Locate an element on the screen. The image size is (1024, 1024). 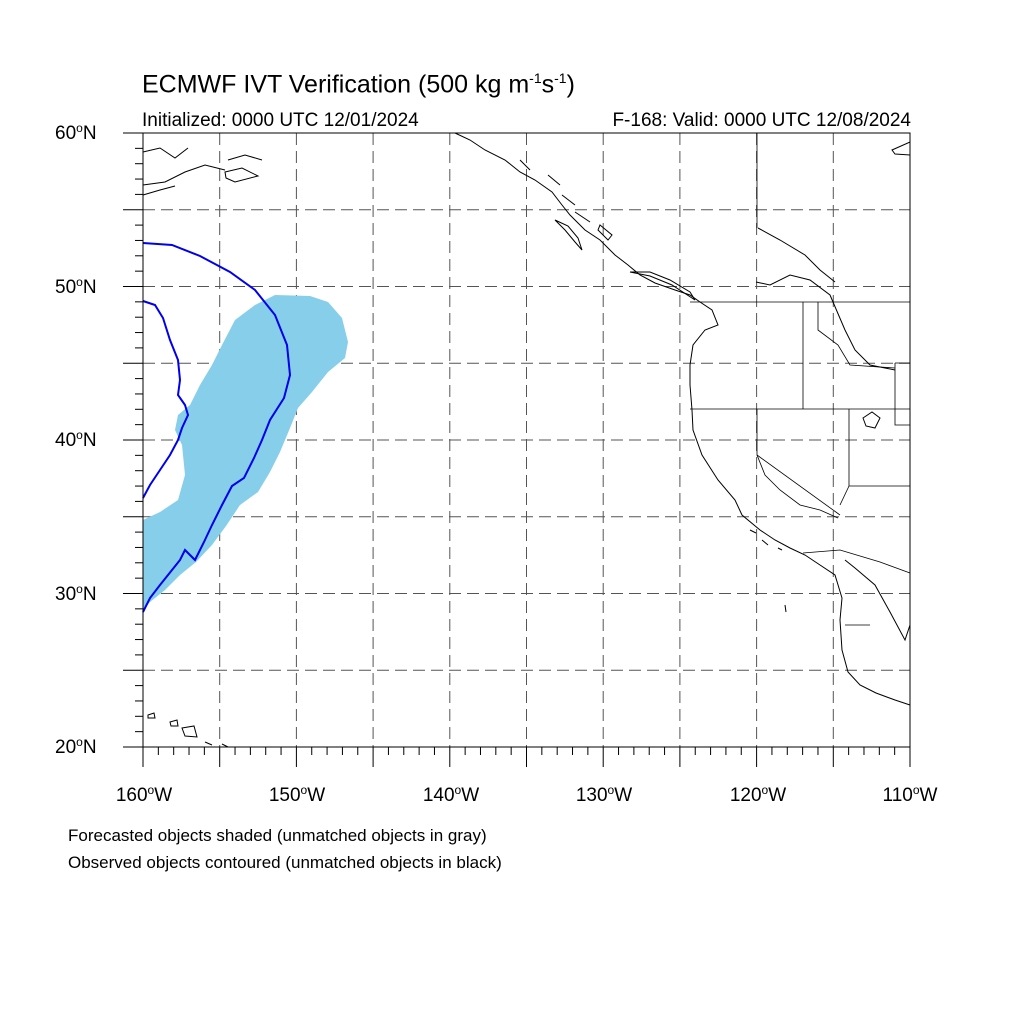
init-time-label: Initialized: 0000 UTC 12/01/2024 is located at coordinates (280, 120).